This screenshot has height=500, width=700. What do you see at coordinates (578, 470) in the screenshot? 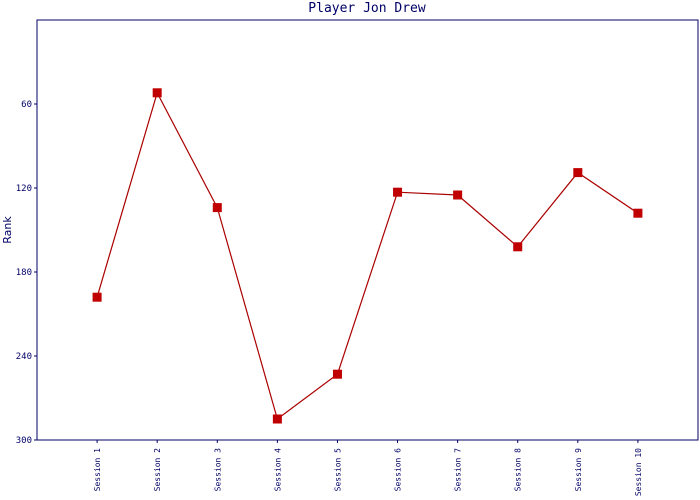
I see `x-tick-label: Session 9` at bounding box center [578, 470].